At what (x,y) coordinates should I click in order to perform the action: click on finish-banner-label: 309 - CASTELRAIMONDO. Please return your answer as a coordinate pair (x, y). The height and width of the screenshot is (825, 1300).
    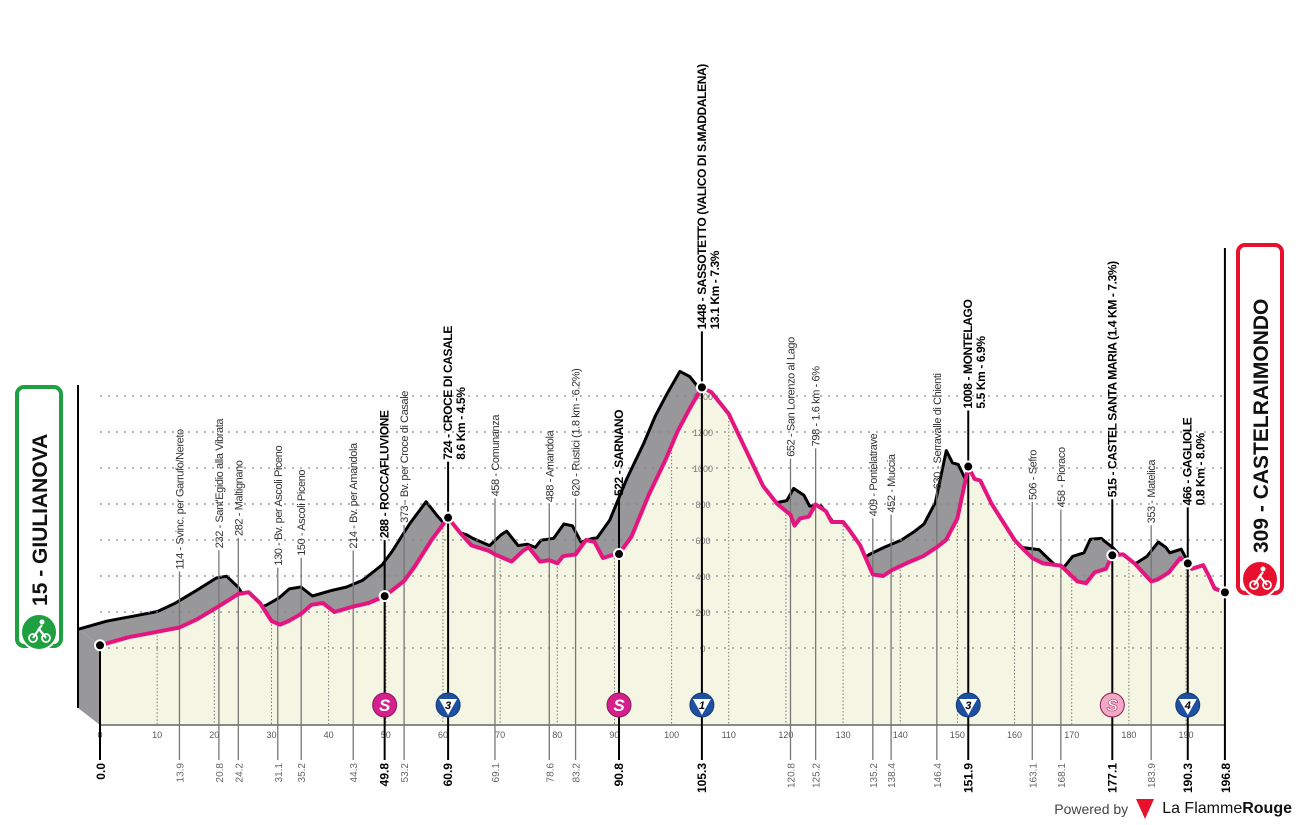
    Looking at the image, I should click on (1261, 426).